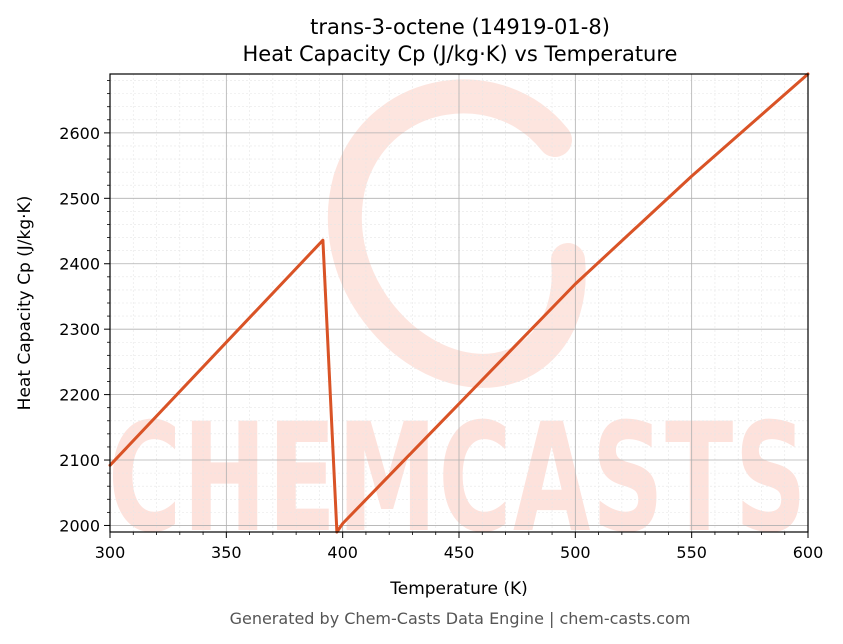 This screenshot has width=843, height=644. I want to click on y-tick-label: 2300, so click(79, 329).